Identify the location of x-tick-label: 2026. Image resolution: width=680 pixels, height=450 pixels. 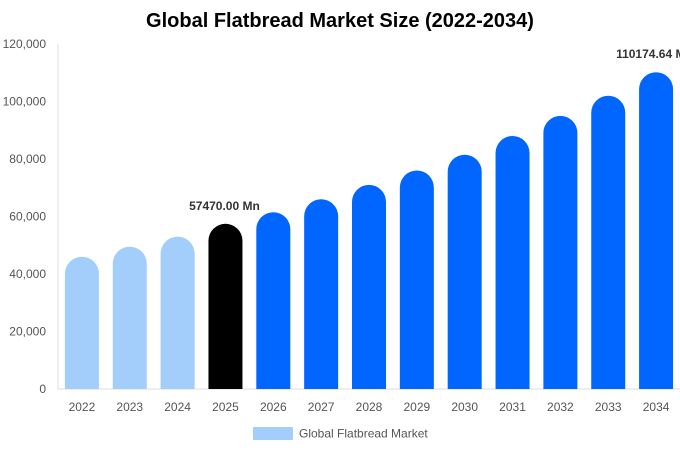
(273, 407).